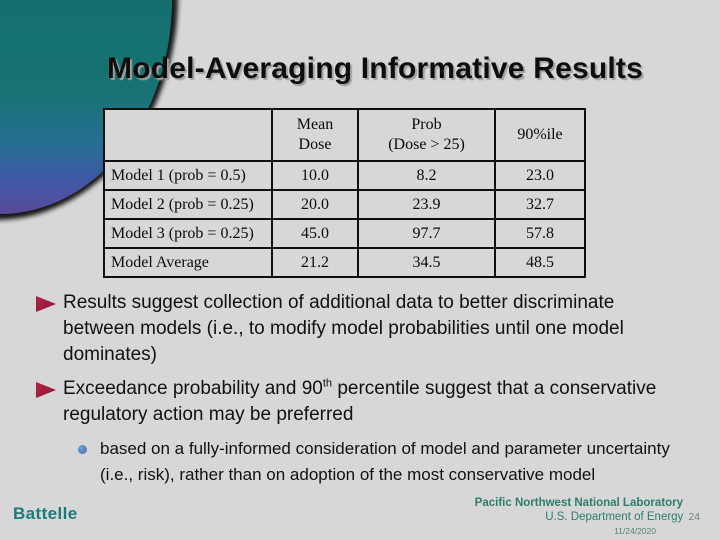 The height and width of the screenshot is (540, 720). I want to click on page-title: Model-Averaging Informative Results, so click(375, 68).